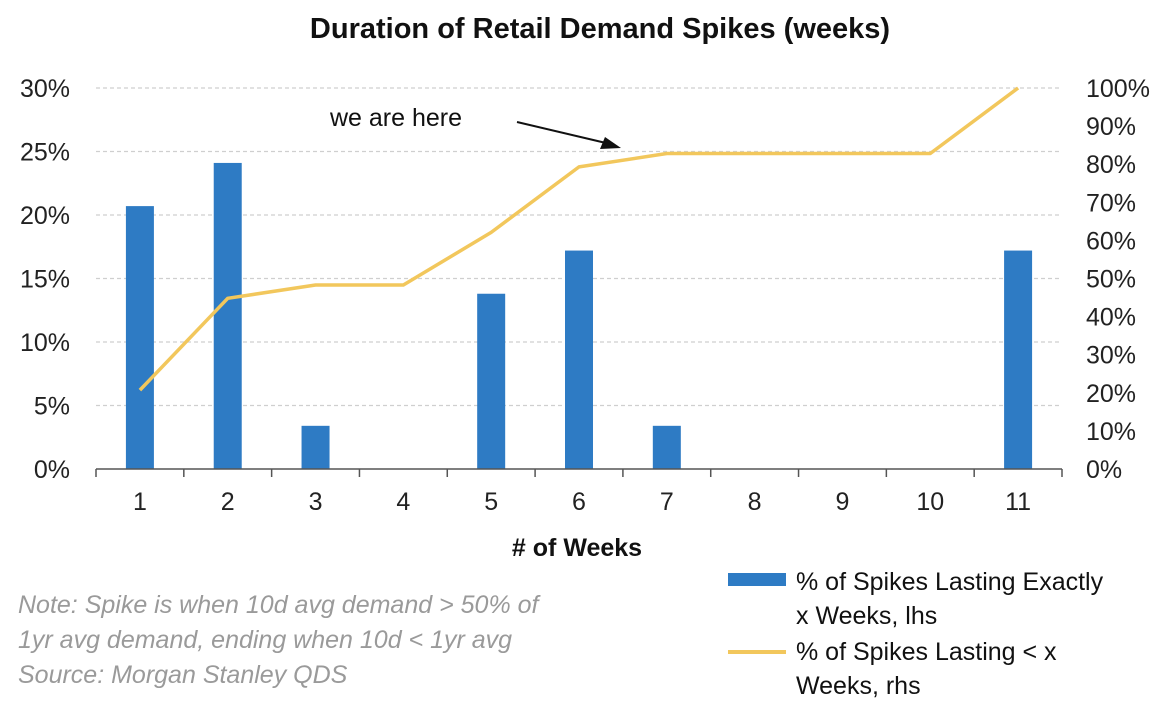  What do you see at coordinates (843, 502) in the screenshot?
I see `x-tick-label: 9` at bounding box center [843, 502].